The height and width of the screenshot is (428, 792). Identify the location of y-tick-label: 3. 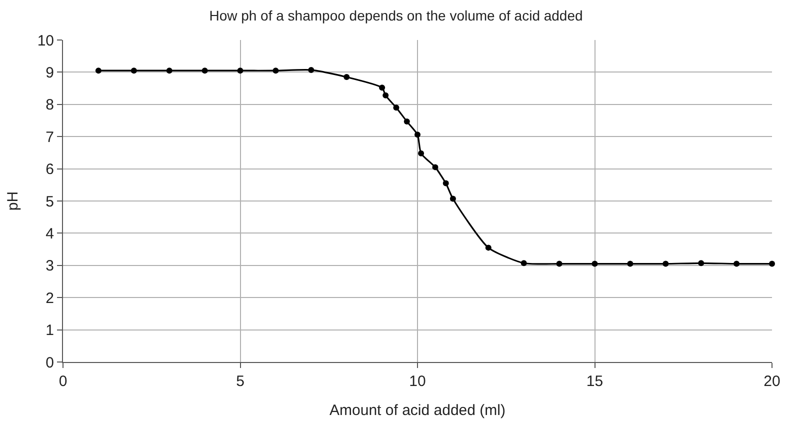
(50, 266).